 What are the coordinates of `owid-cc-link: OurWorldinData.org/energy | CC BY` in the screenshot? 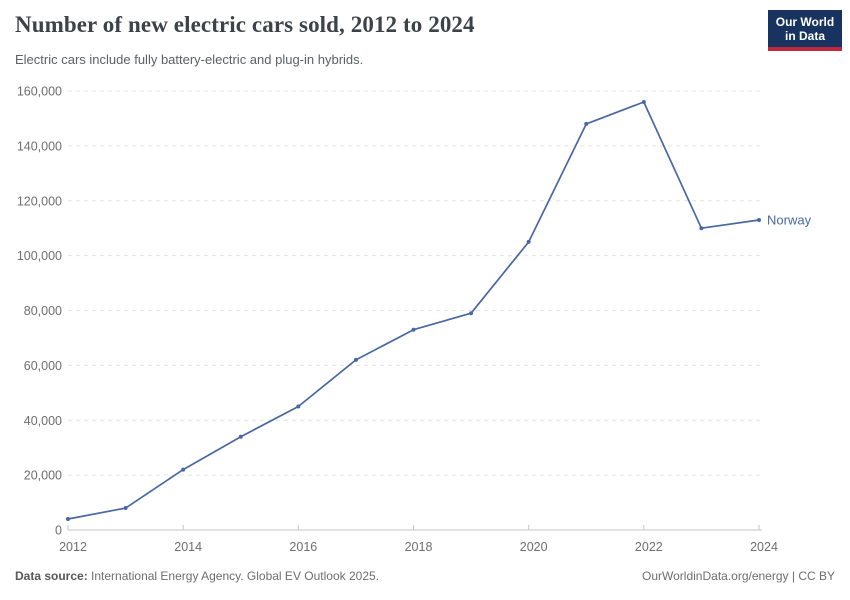 It's located at (738, 576).